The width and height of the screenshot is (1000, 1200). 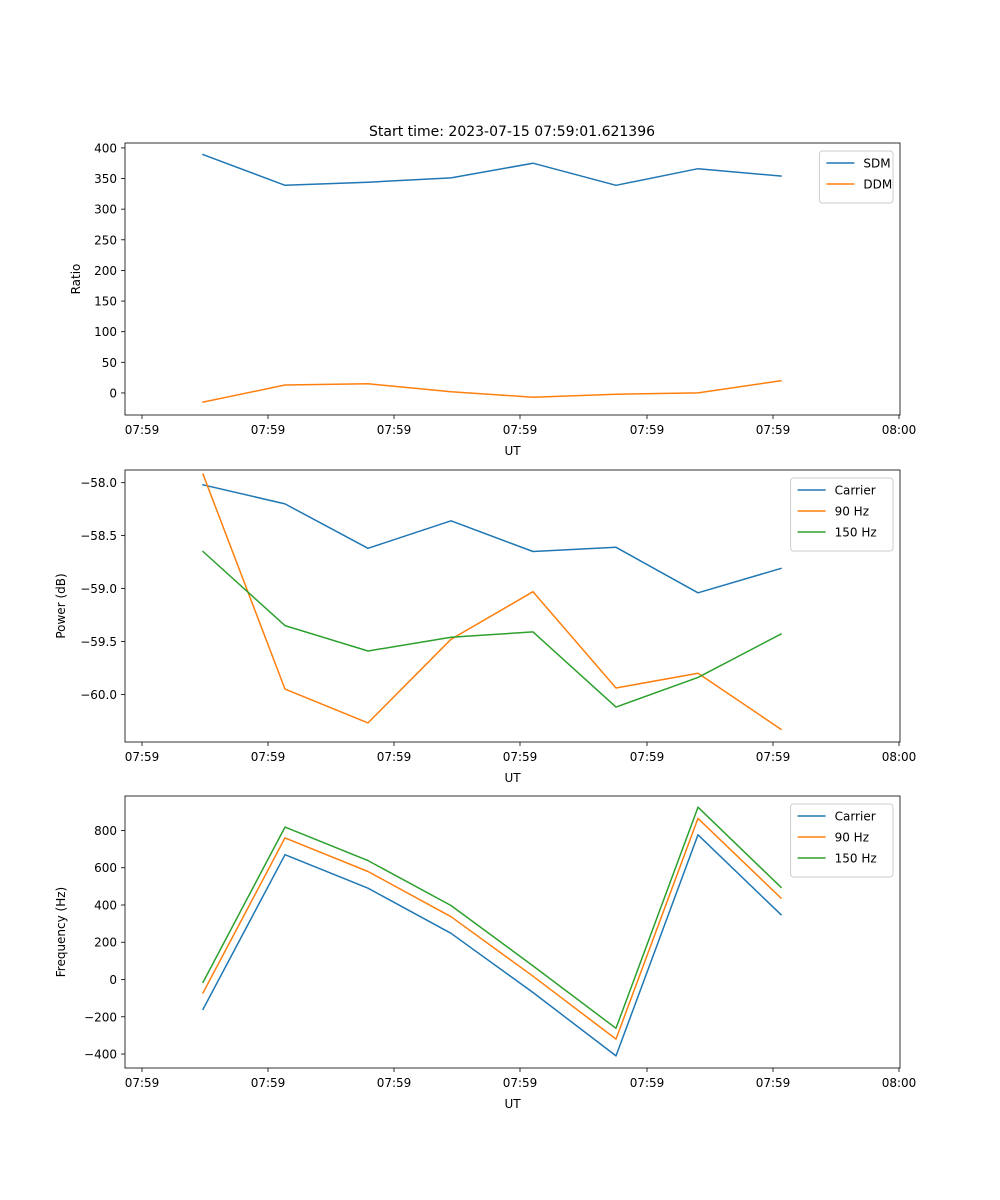 I want to click on y-axis-label: Ratio, so click(x=76, y=279).